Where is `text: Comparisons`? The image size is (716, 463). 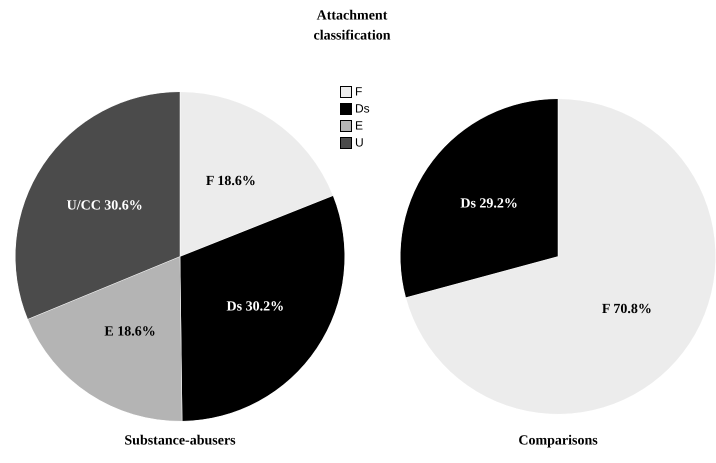 text: Comparisons is located at coordinates (558, 441).